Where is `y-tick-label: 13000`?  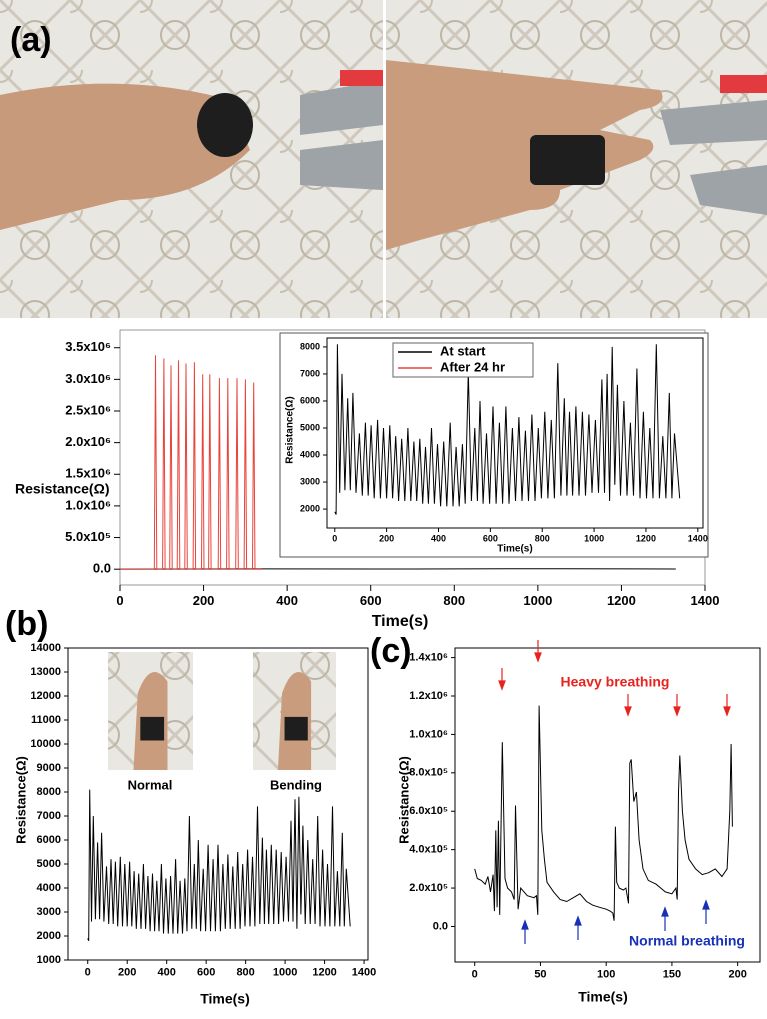
y-tick-label: 13000 is located at coordinates (45, 672).